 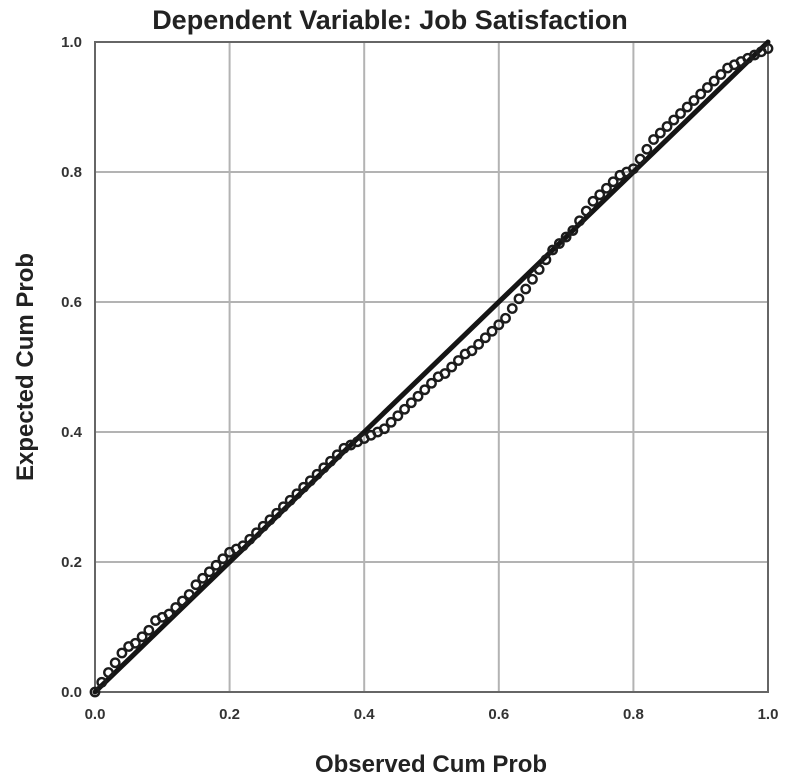 I want to click on y-tick-label: 1.0, so click(x=71, y=42).